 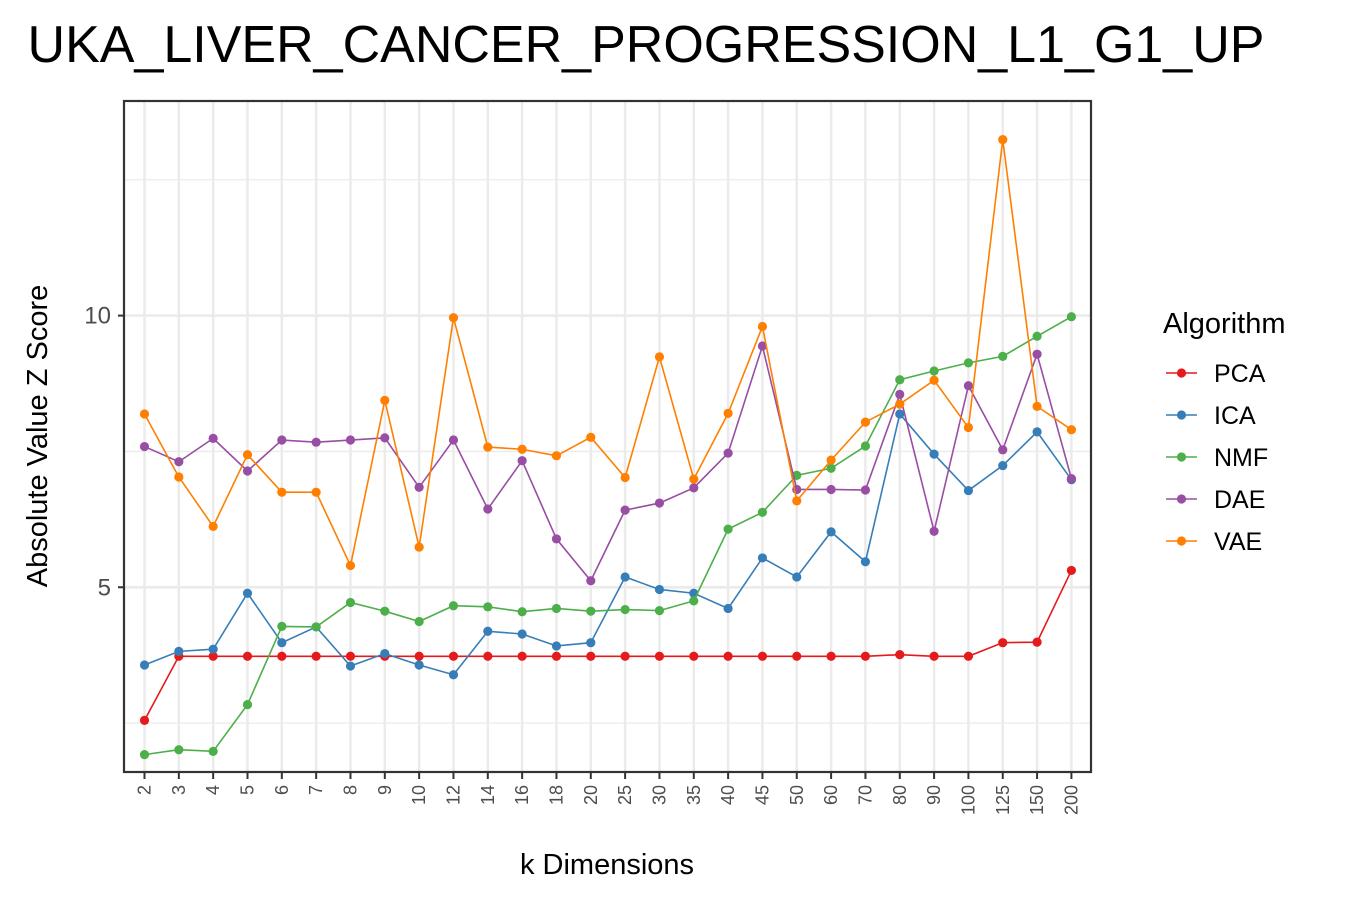 I want to click on x-tick-label: 16, so click(x=522, y=795).